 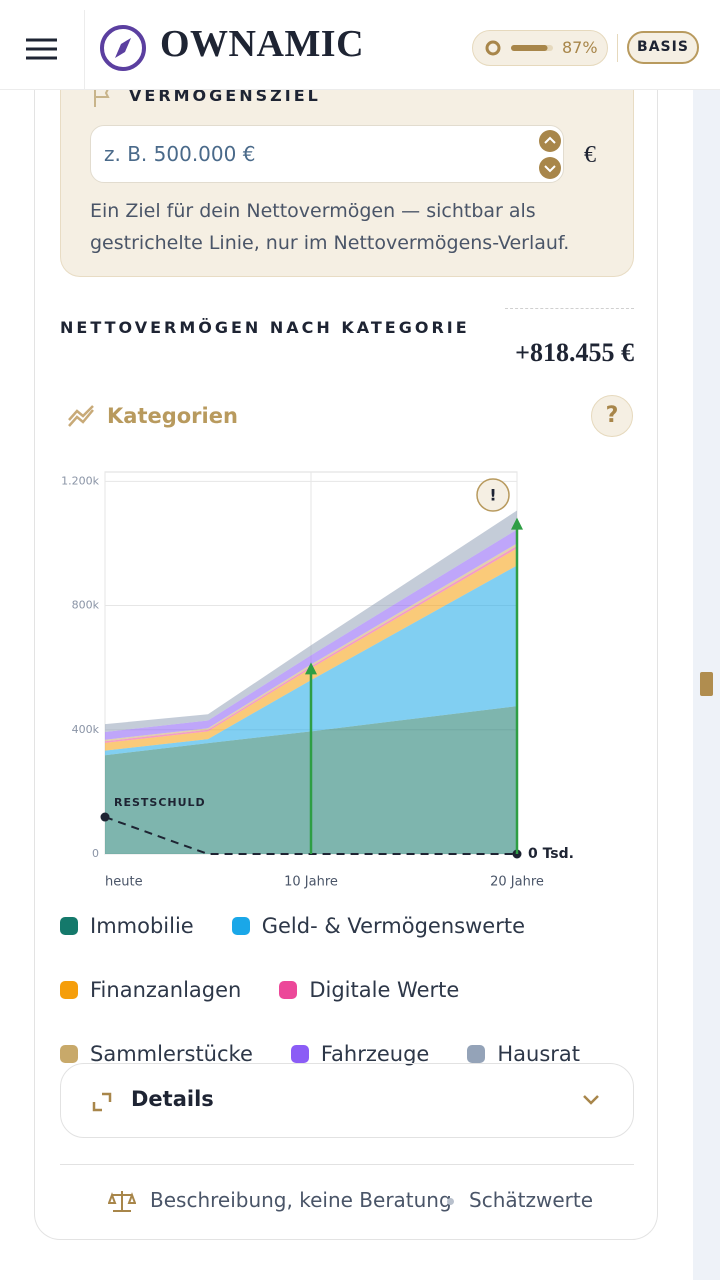 I want to click on legend-label: Fahrzeuge, so click(x=375, y=1054).